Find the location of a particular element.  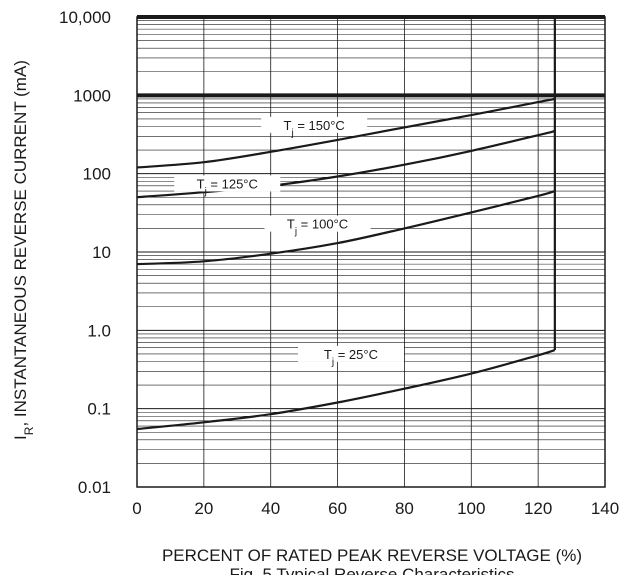

series-label: Tj = 125°C is located at coordinates (227, 186).